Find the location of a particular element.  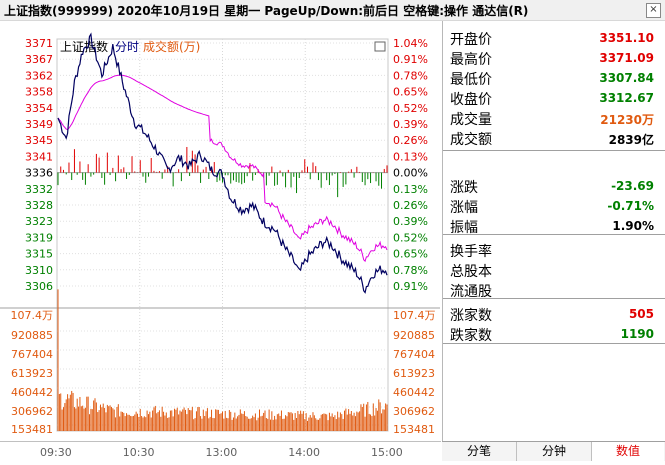

panel-row-label: 涨家数 is located at coordinates (471, 316).